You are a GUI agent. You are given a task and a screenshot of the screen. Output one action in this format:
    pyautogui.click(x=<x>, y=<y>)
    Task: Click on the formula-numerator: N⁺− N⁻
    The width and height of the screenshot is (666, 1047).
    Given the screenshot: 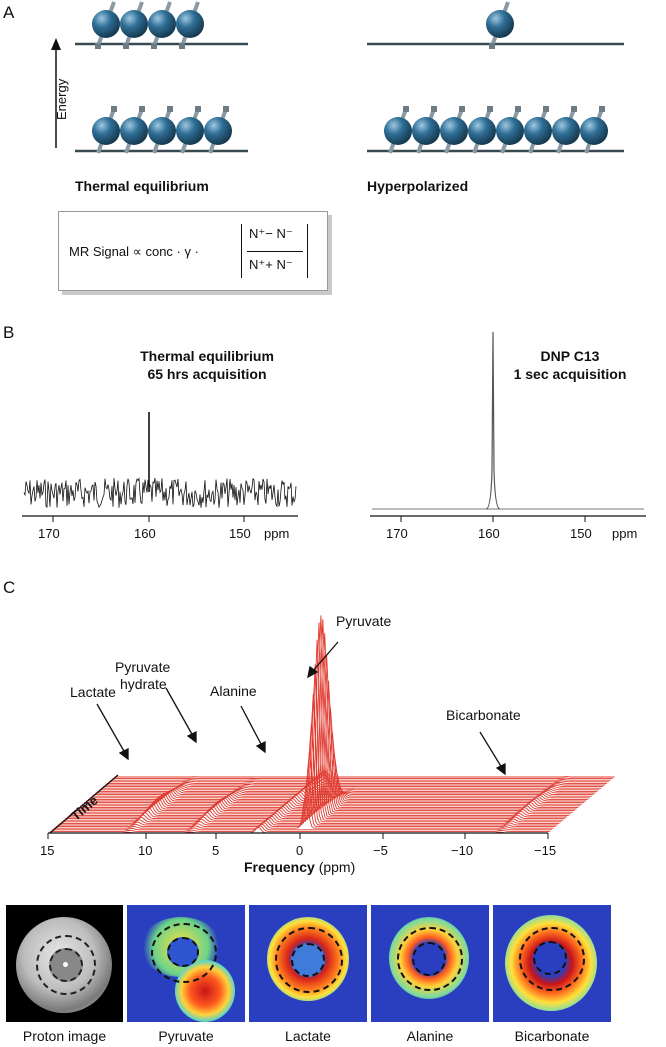 What is the action you would take?
    pyautogui.click(x=271, y=233)
    